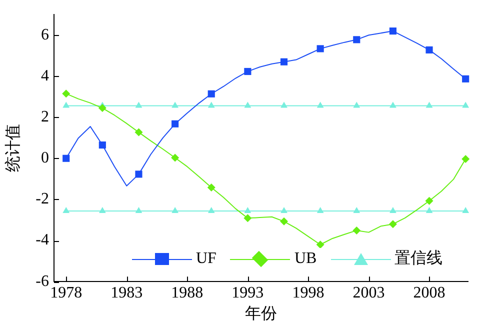 Image resolution: width=492 pixels, height=324 pixels. I want to click on legend-label: UF, so click(206, 259).